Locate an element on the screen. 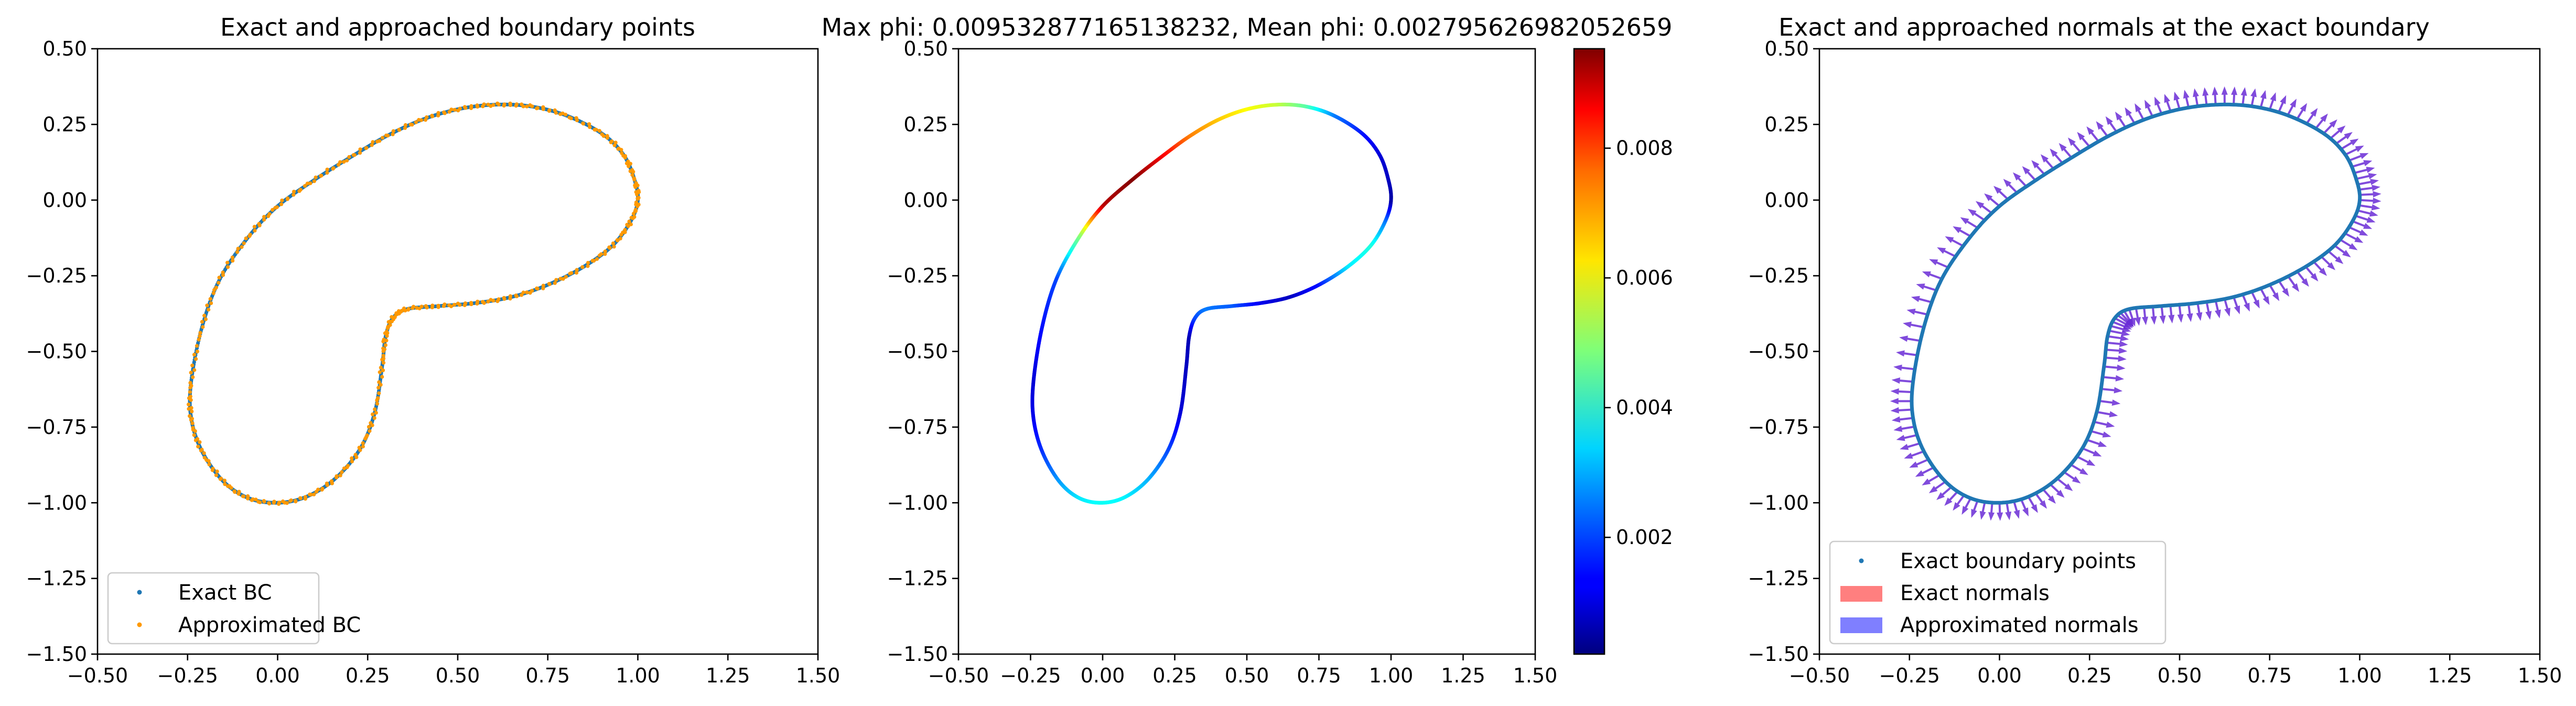  panel1-xtick-label: 1.25 is located at coordinates (728, 675).